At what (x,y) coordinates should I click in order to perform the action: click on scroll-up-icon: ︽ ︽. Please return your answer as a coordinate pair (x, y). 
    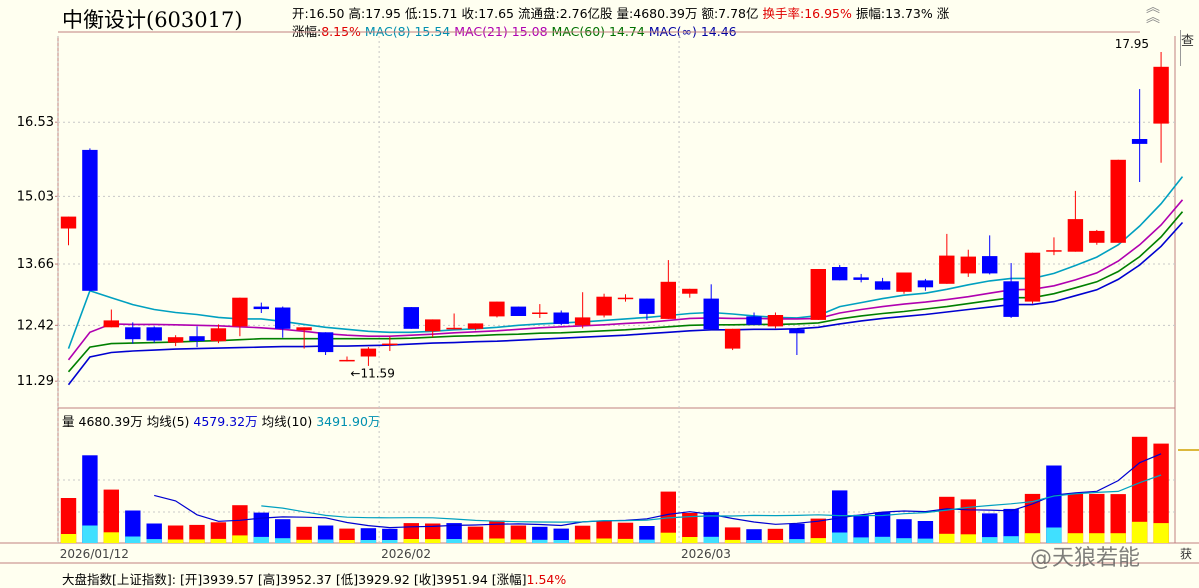
    Looking at the image, I should click on (1153, 13).